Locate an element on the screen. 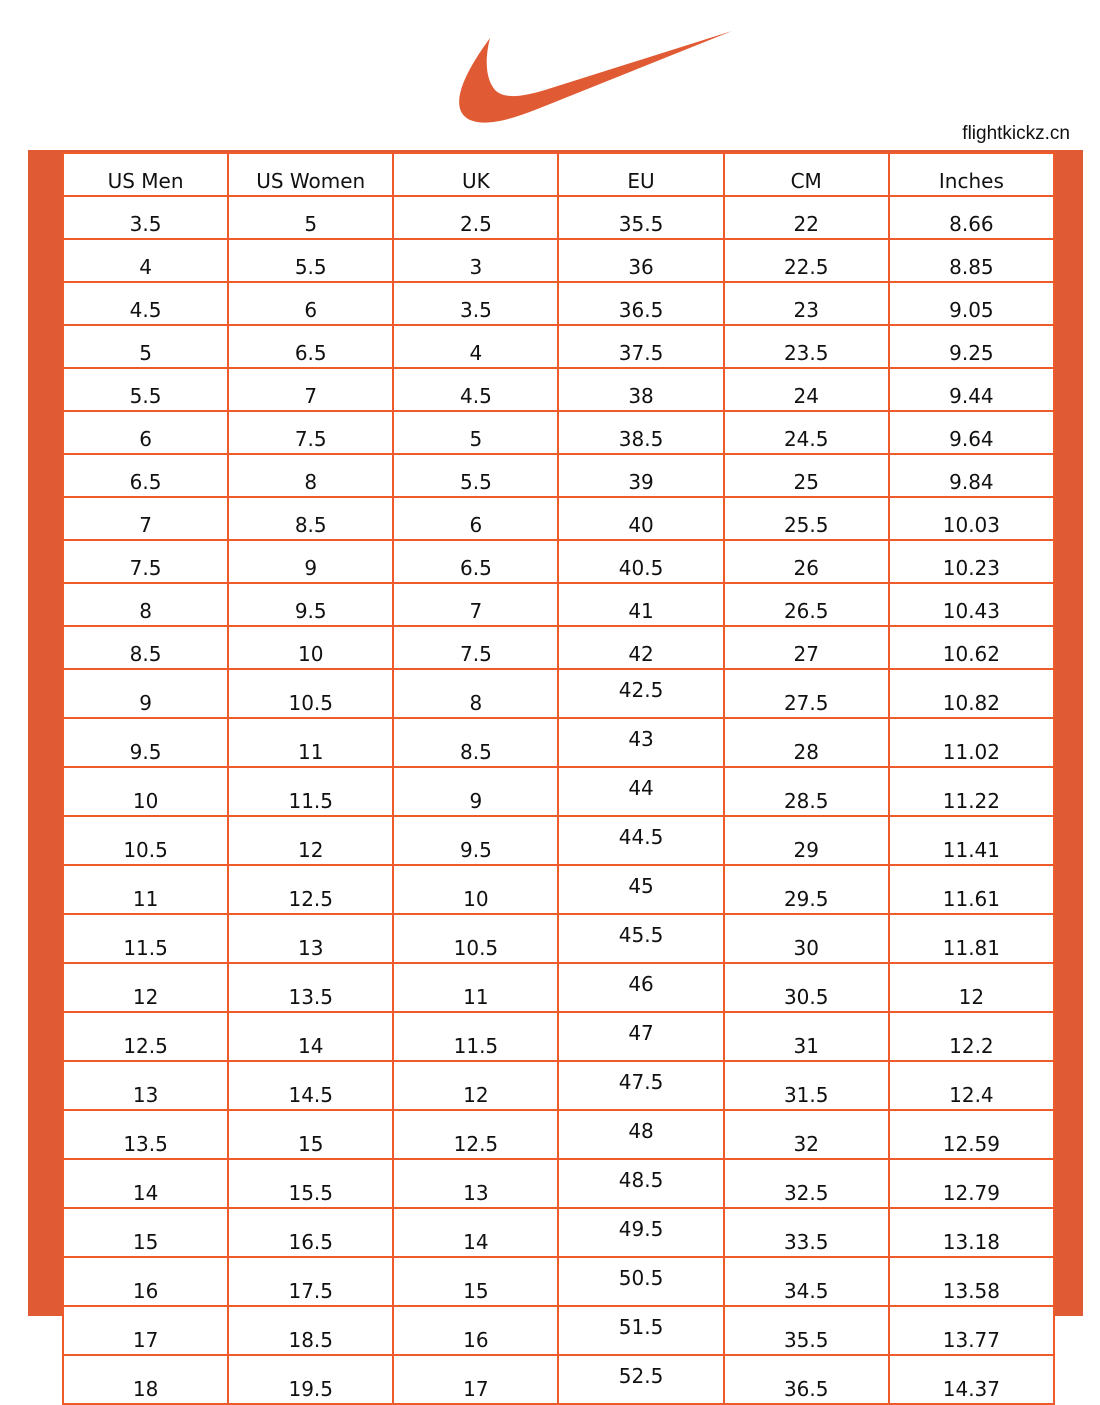  table-row: 9 10.5 8 42.5 27.5 10.82 is located at coordinates (558, 693).